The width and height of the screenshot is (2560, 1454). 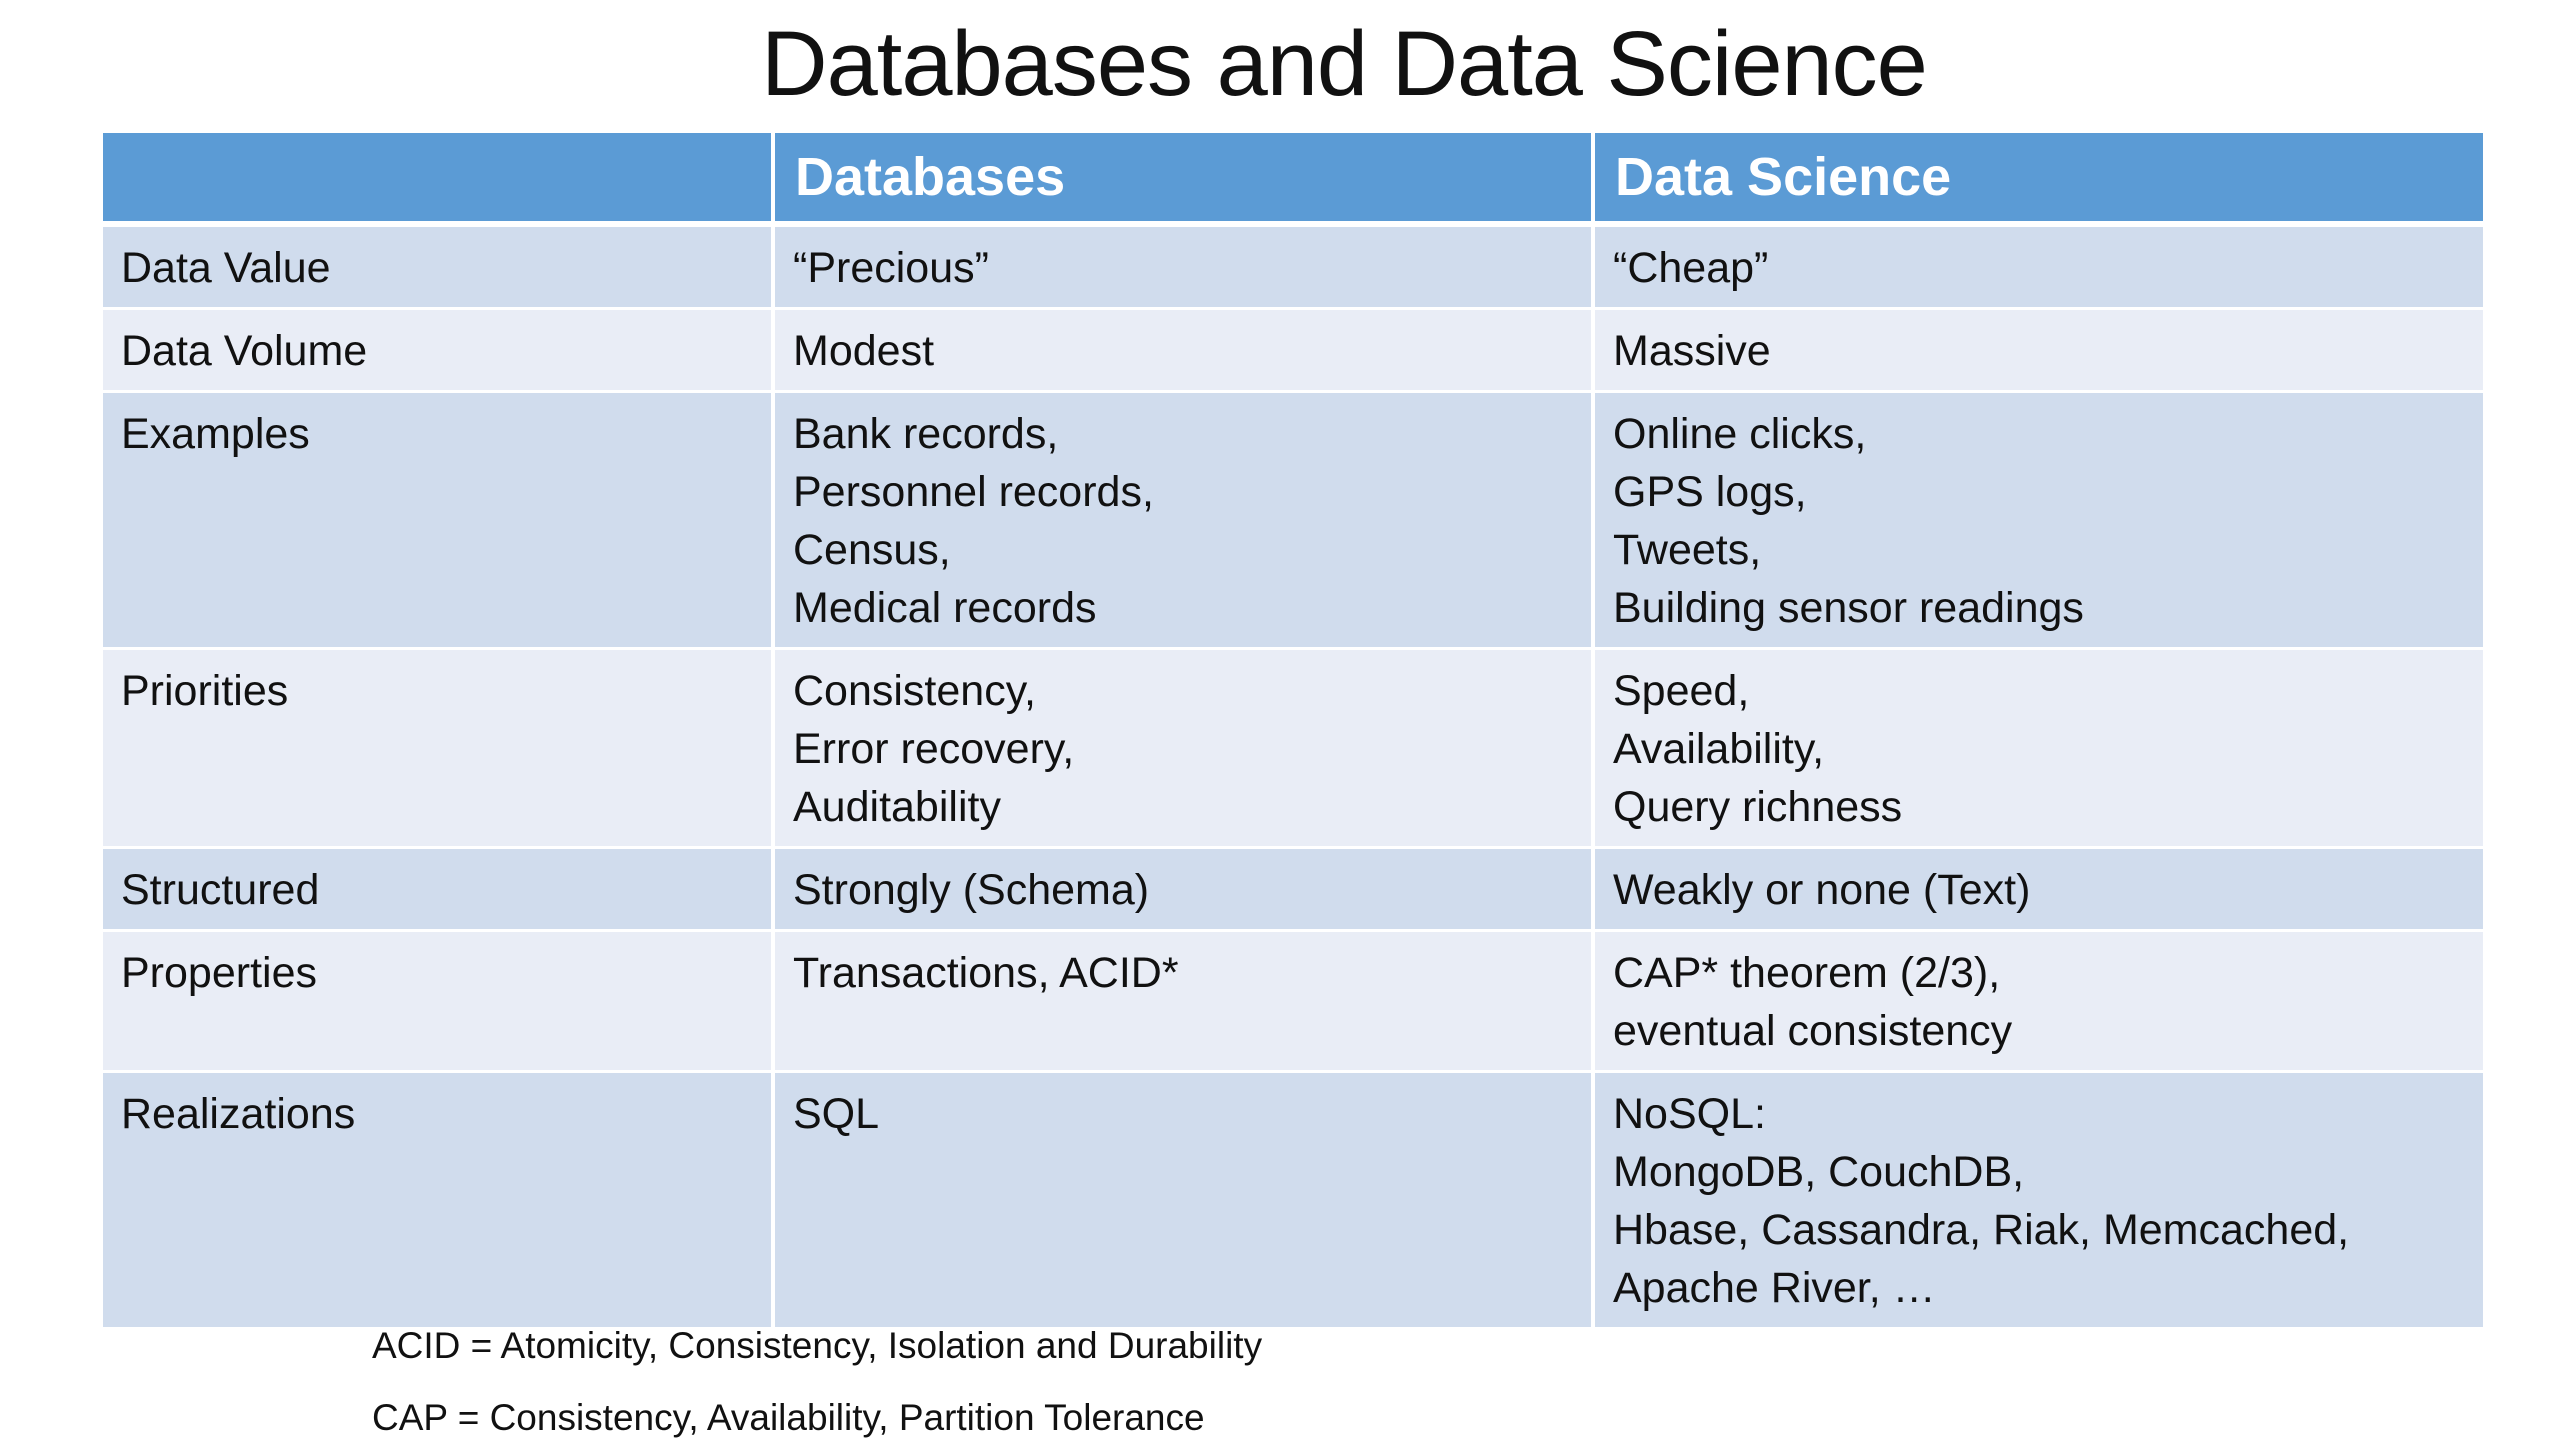 What do you see at coordinates (2037, 888) in the screenshot?
I see `data-science-cell: Weakly or none (Text)` at bounding box center [2037, 888].